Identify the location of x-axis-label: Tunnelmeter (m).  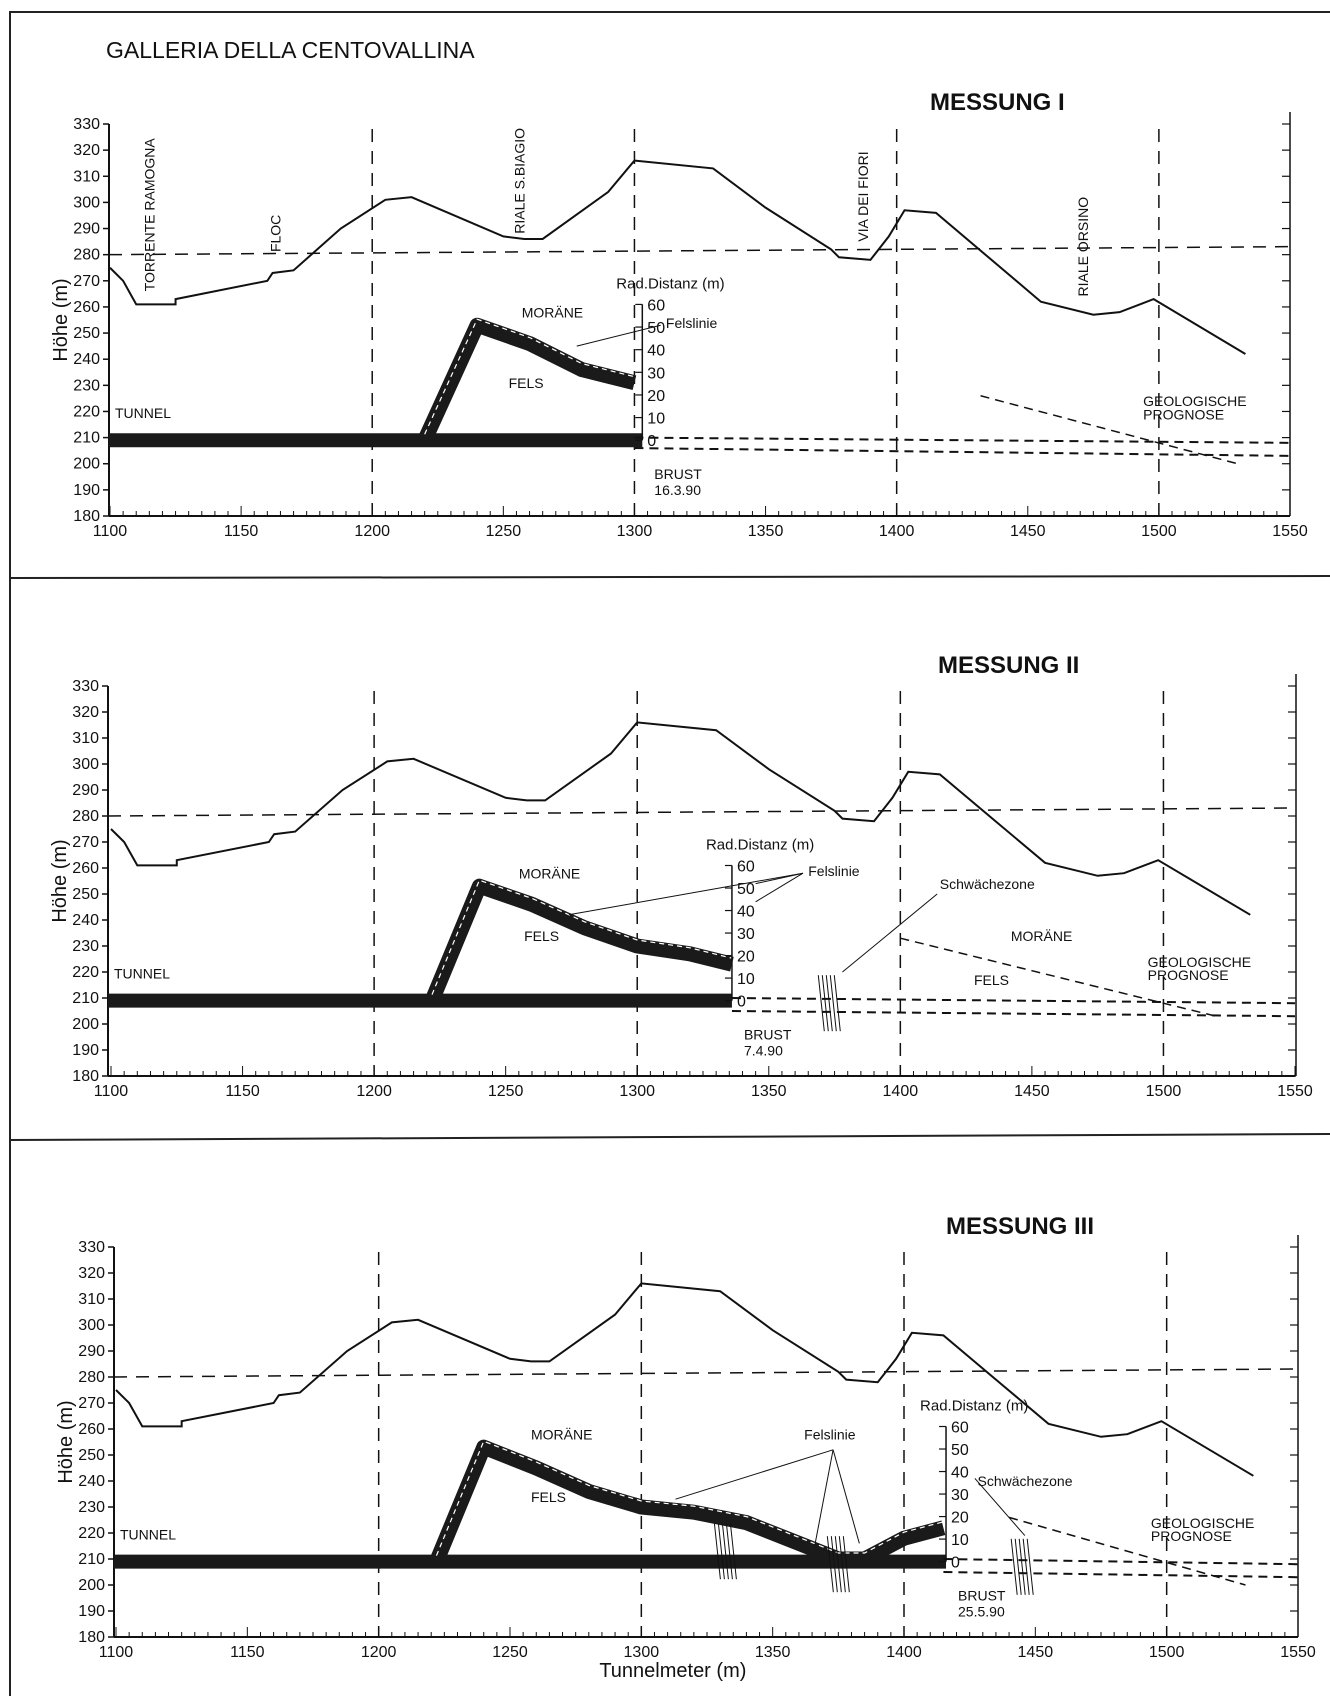
(672, 1671).